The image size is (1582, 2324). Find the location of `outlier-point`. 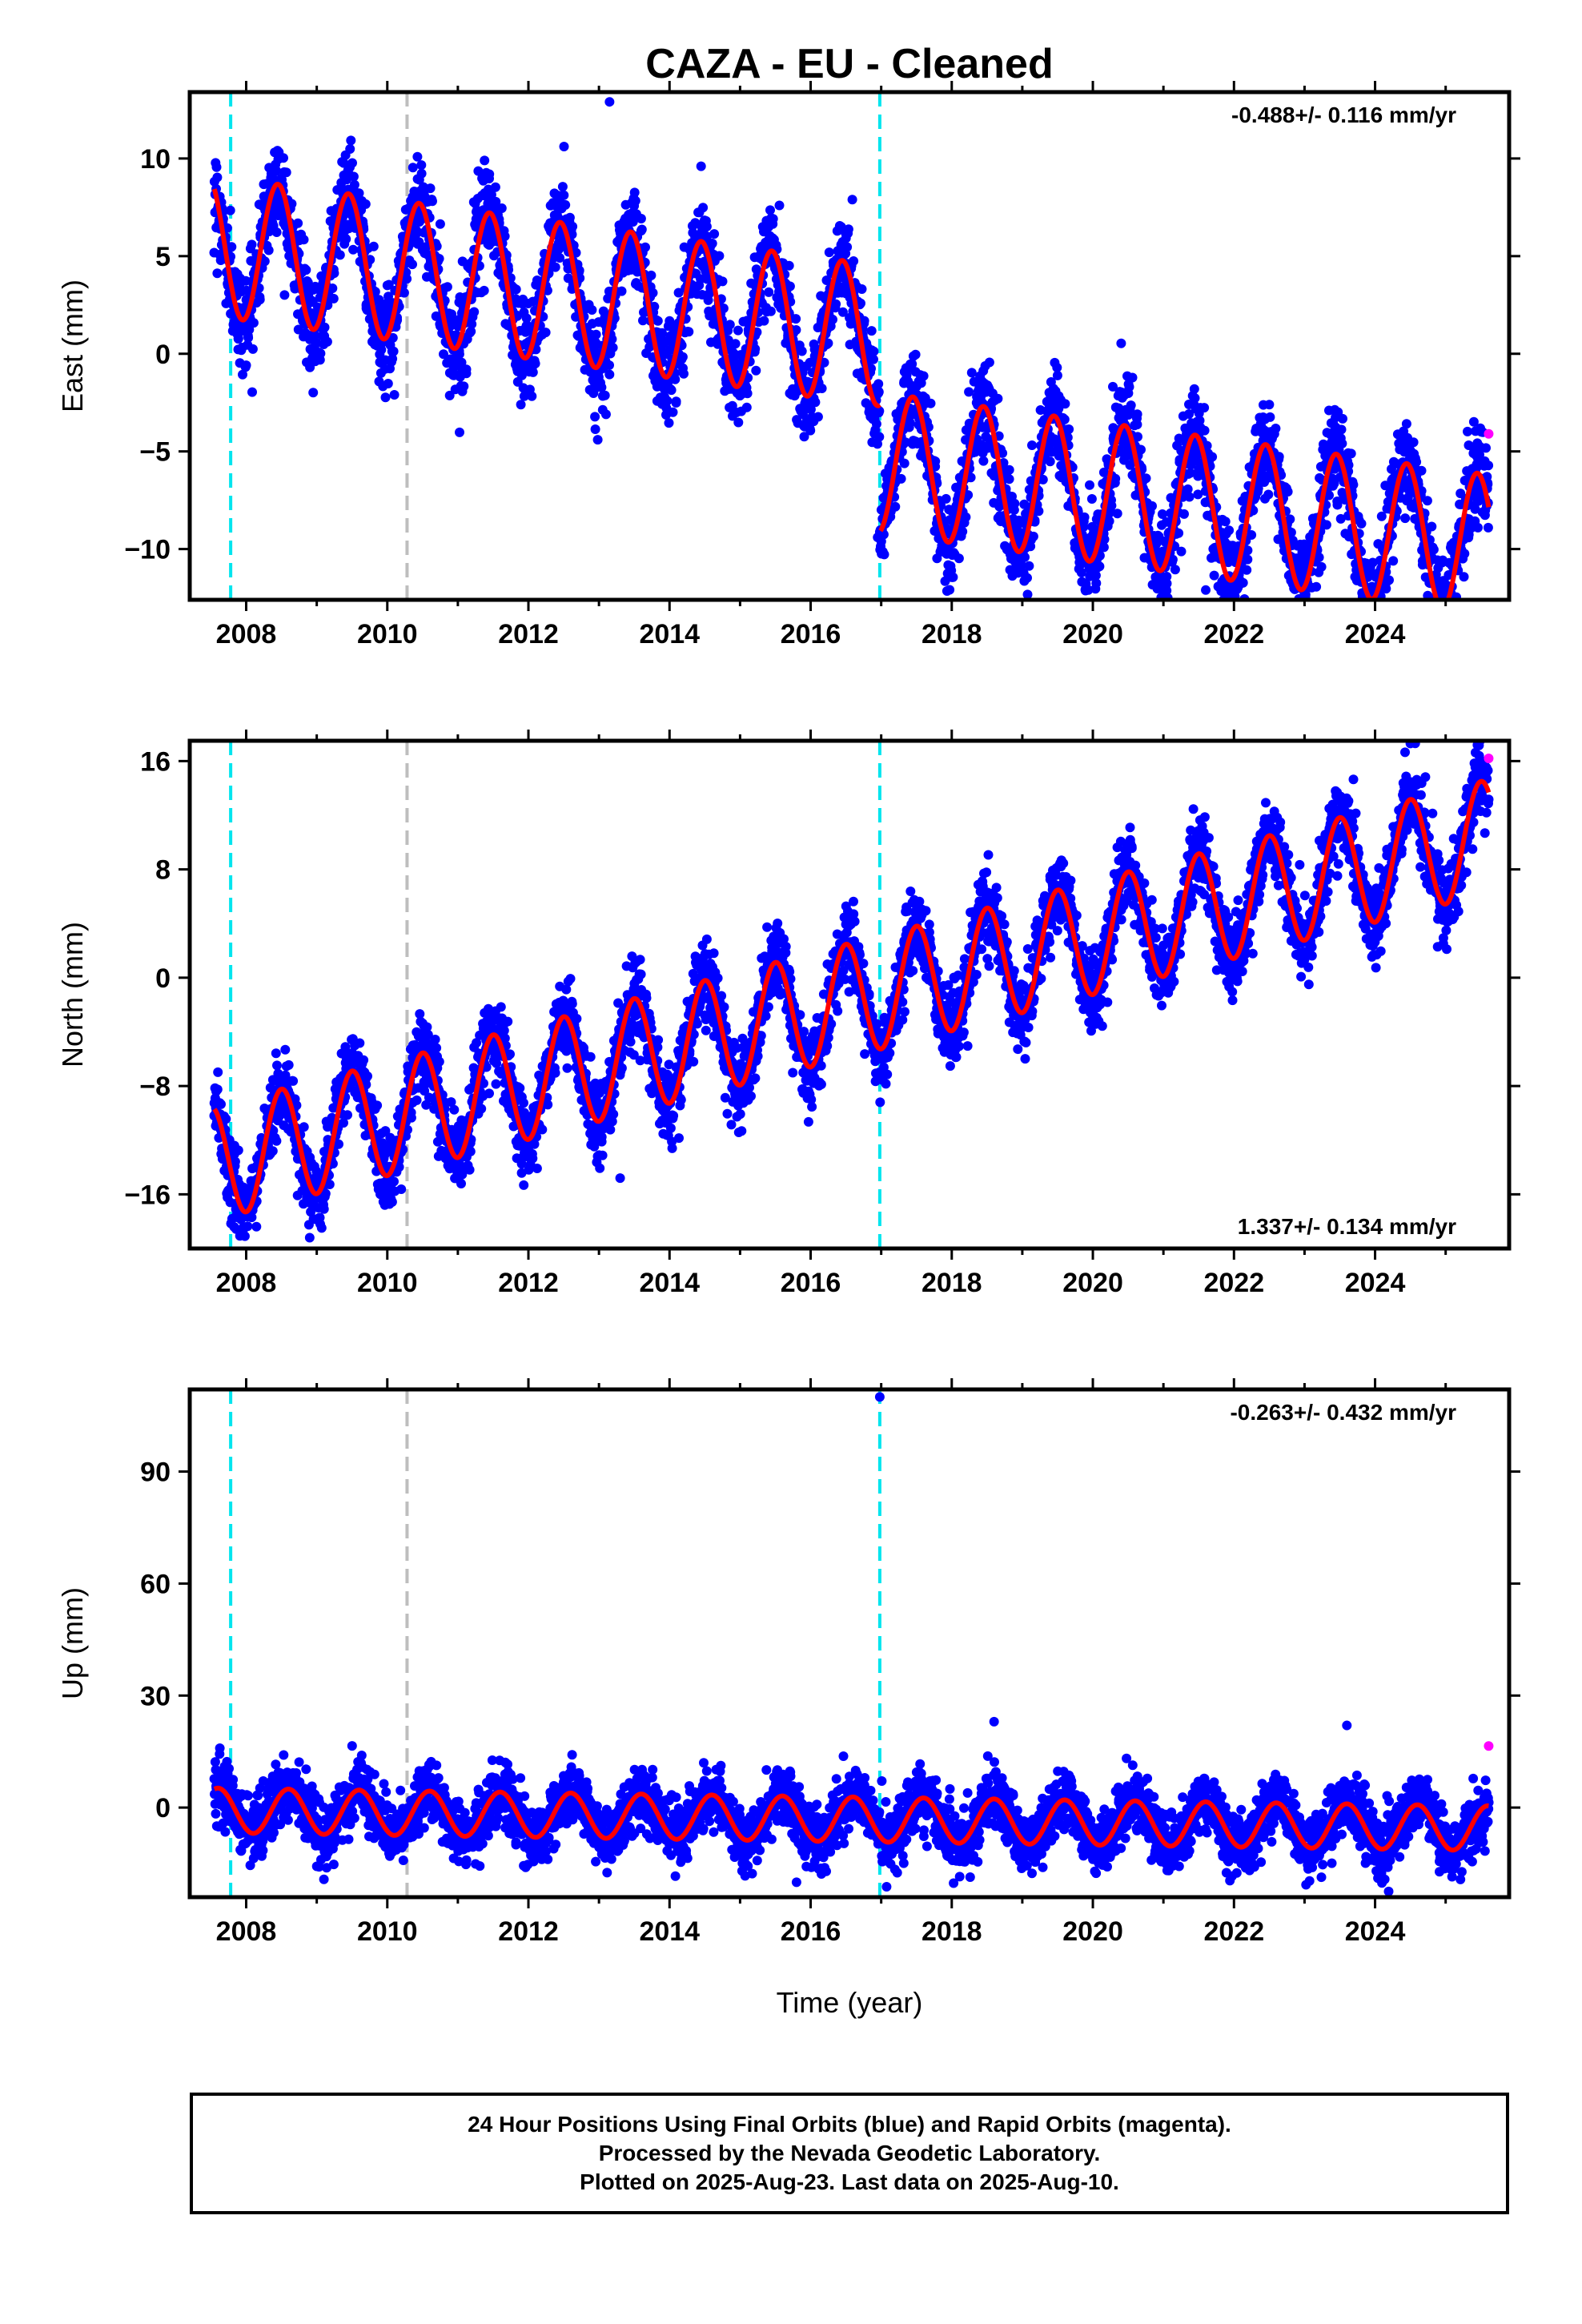

outlier-point is located at coordinates (395, 394).